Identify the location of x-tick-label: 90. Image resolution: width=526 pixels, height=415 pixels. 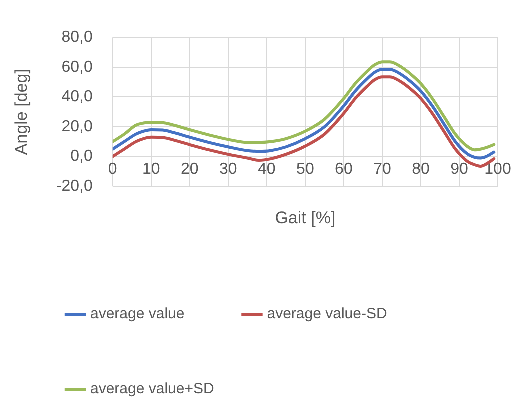
(459, 169).